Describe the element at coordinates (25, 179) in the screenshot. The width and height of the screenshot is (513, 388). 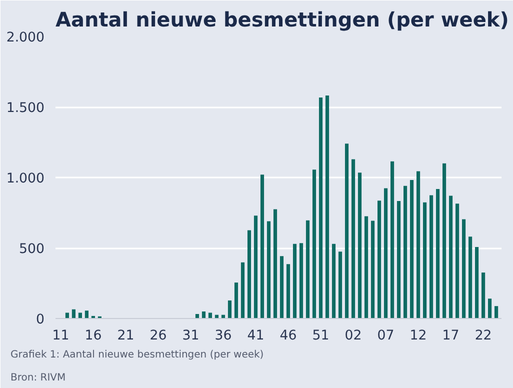
I see `y-tick-label: 1.000` at that location.